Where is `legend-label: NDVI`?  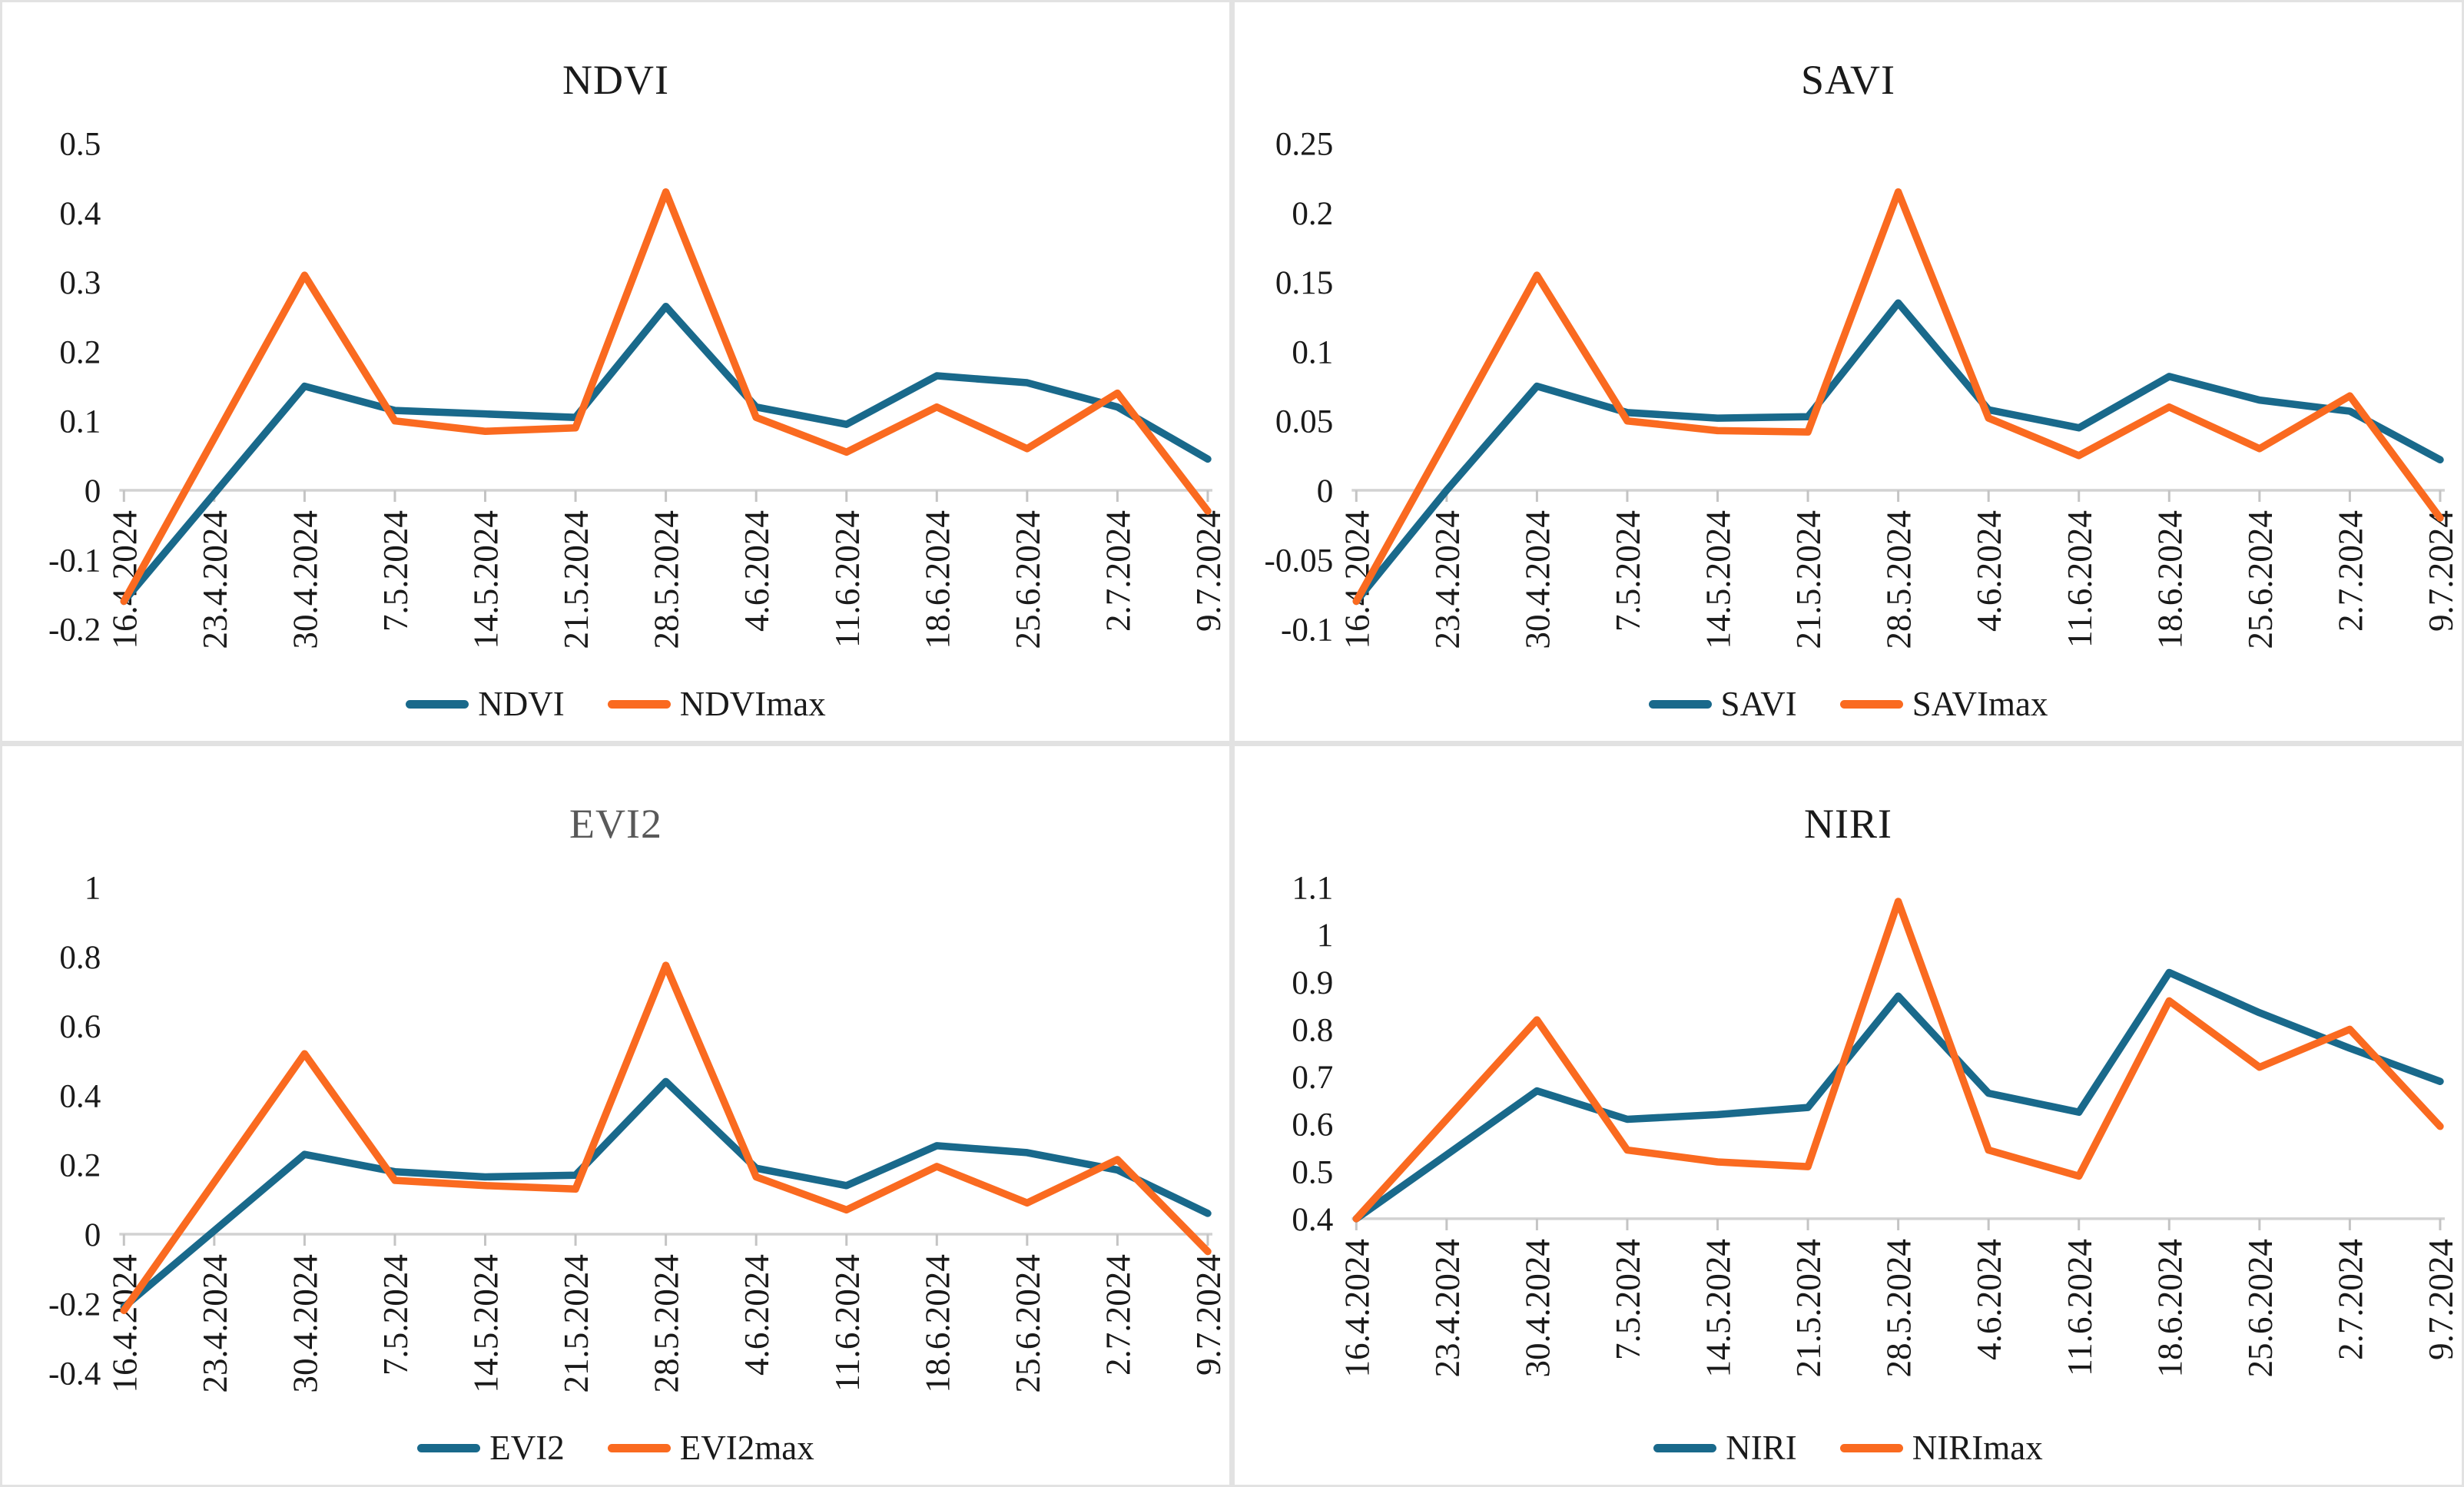 legend-label: NDVI is located at coordinates (521, 704).